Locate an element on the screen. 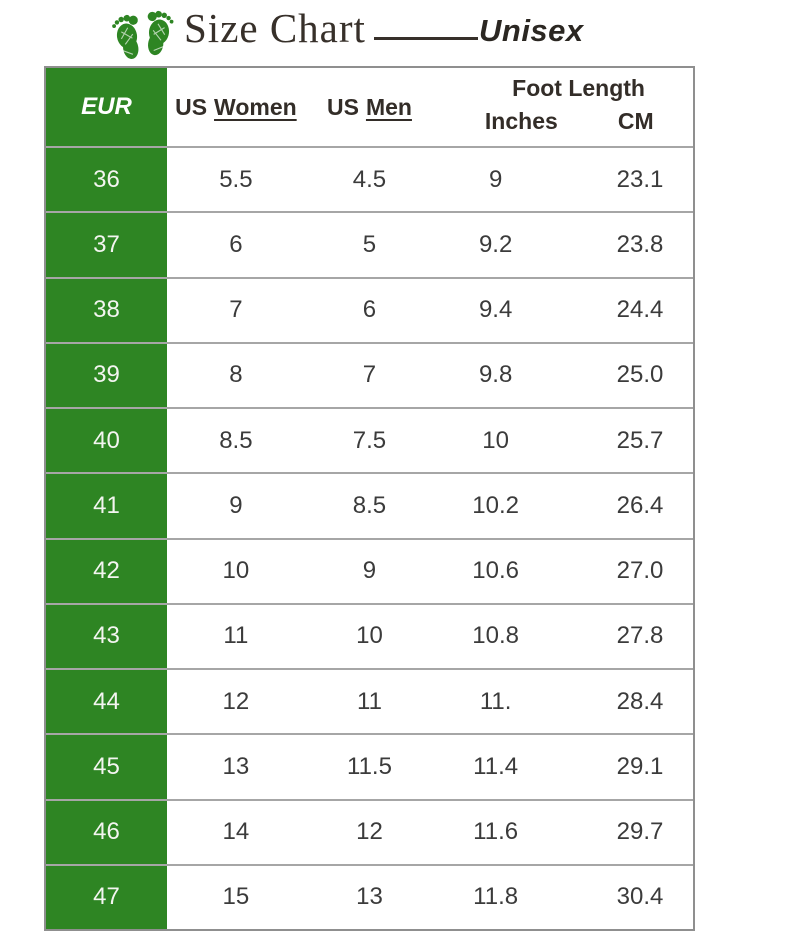 The height and width of the screenshot is (948, 800). us-women-label: Women is located at coordinates (255, 106).